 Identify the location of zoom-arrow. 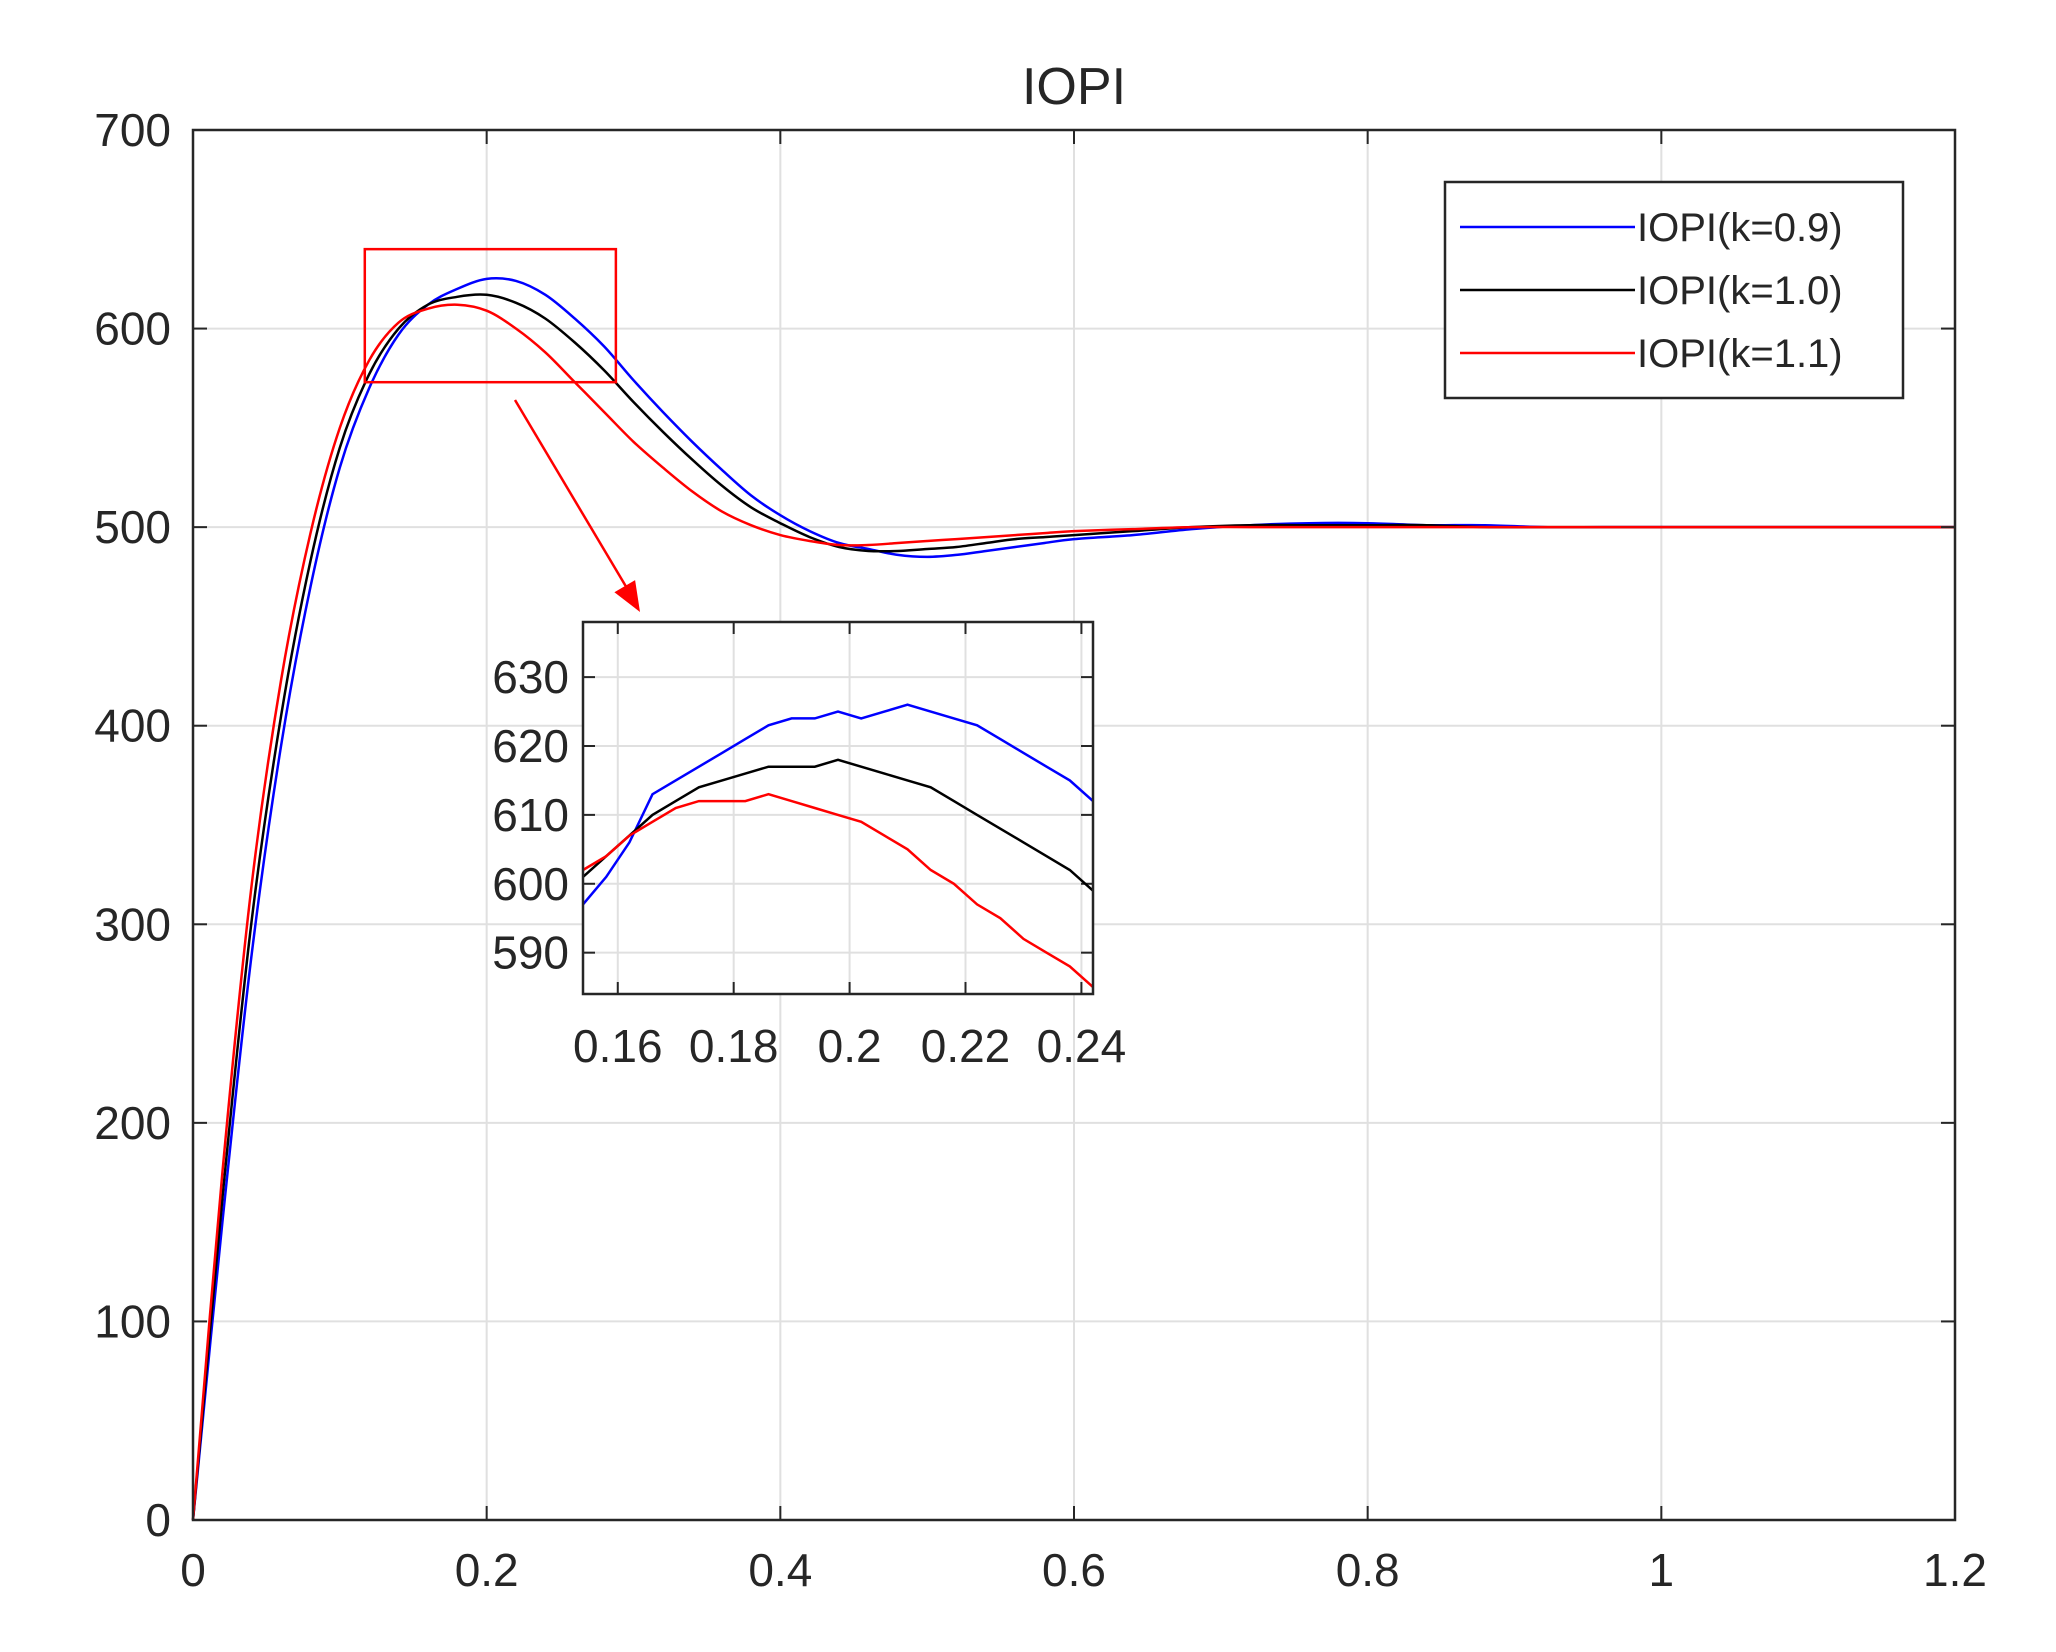
(574, 500).